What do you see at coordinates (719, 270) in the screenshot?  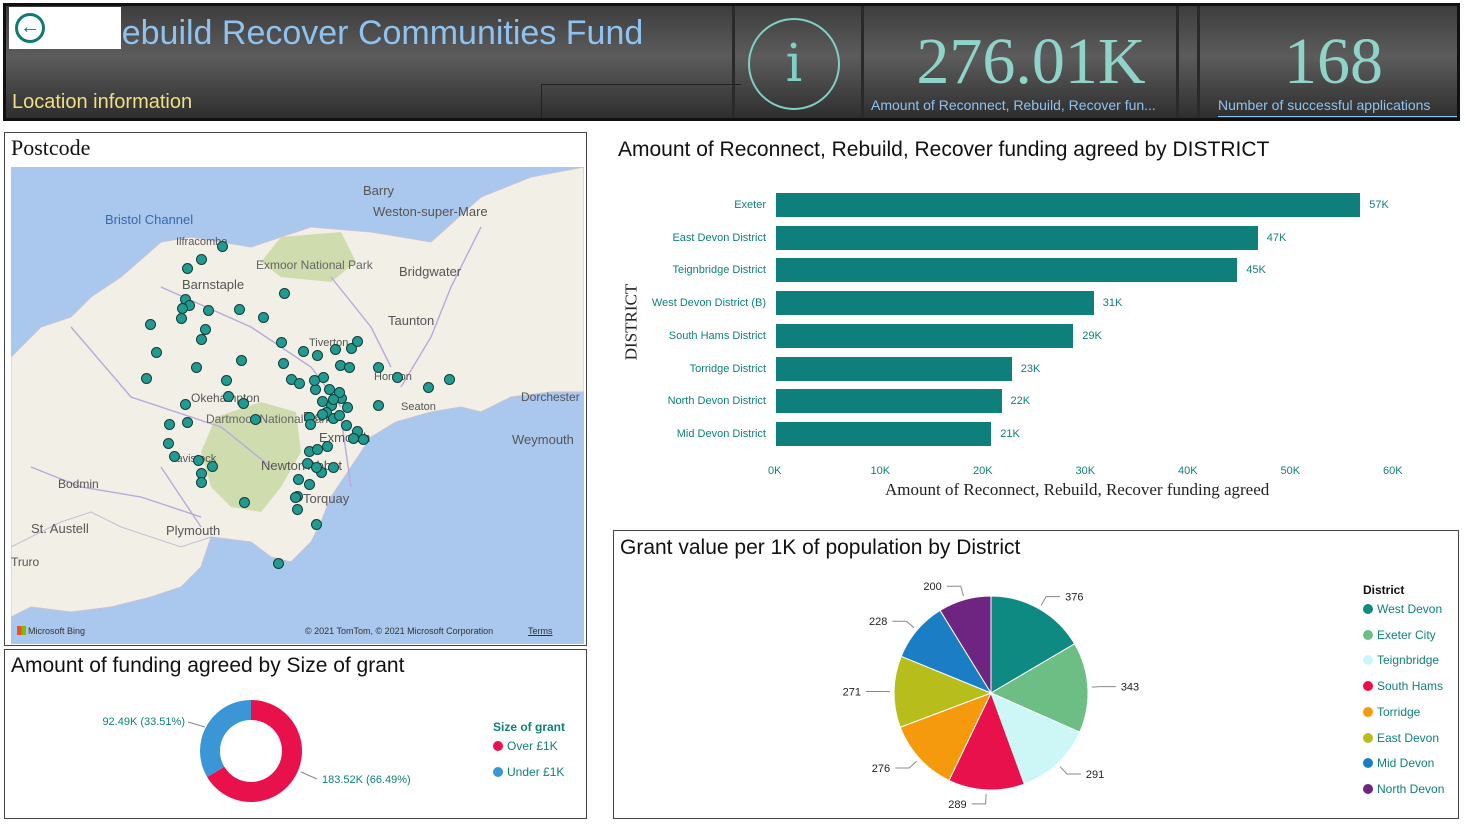 I see `bar-category-label: Teignbridge District` at bounding box center [719, 270].